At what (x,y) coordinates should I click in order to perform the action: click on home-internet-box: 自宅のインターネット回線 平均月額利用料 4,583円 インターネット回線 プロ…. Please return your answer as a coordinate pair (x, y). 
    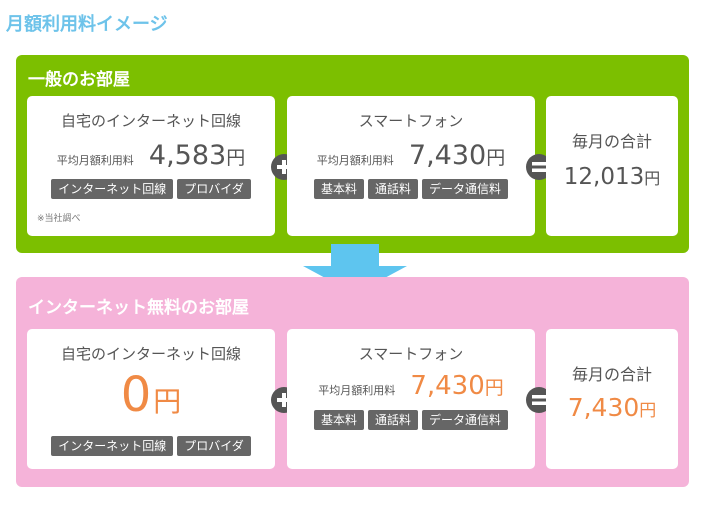
    Looking at the image, I should click on (151, 166).